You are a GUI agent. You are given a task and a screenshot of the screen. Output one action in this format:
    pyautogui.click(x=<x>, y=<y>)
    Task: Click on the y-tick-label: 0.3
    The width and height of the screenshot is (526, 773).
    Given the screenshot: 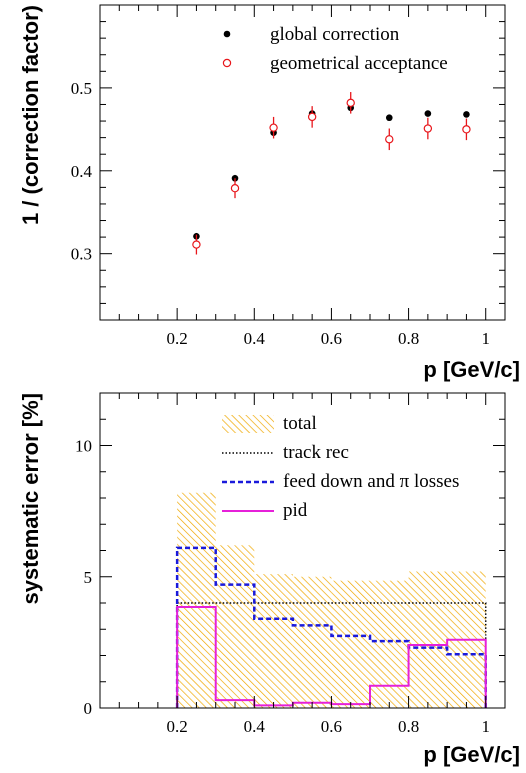 What is the action you would take?
    pyautogui.click(x=81, y=254)
    